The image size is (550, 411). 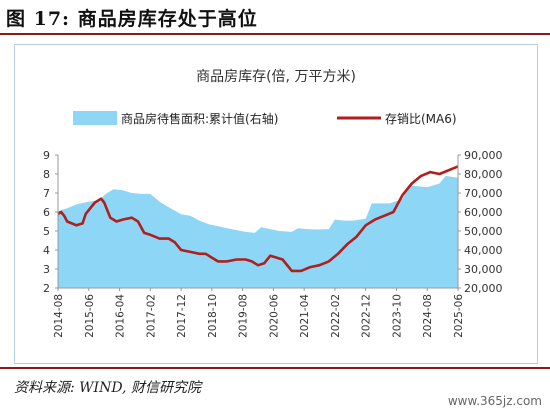 I want to click on figure-title-text: 商品房库存处于高位, so click(x=167, y=19).